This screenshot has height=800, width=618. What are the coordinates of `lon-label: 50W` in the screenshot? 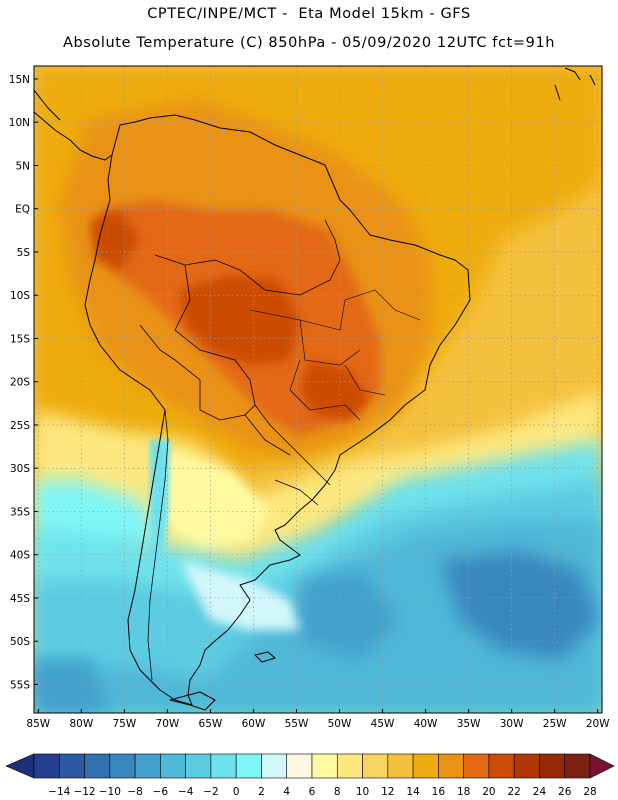 It's located at (340, 724).